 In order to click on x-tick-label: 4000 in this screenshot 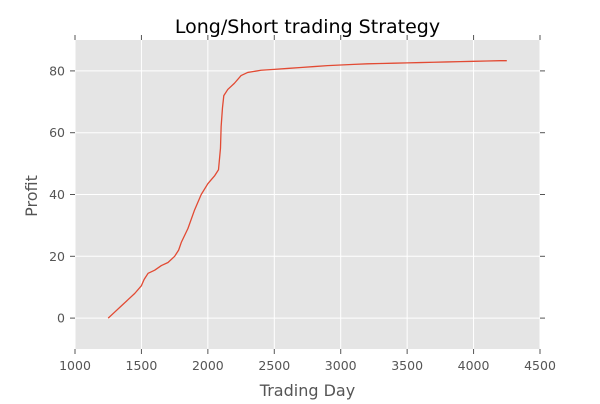, I will do `click(474, 365)`.